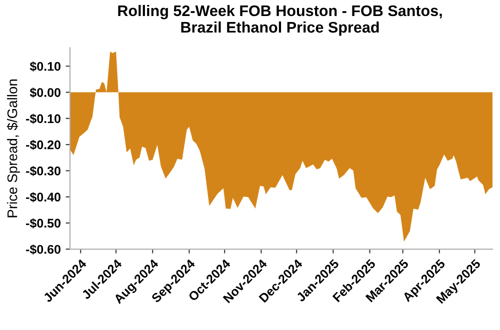 This screenshot has width=500, height=330. What do you see at coordinates (45, 66) in the screenshot?
I see `y-tick-label: $0.10` at bounding box center [45, 66].